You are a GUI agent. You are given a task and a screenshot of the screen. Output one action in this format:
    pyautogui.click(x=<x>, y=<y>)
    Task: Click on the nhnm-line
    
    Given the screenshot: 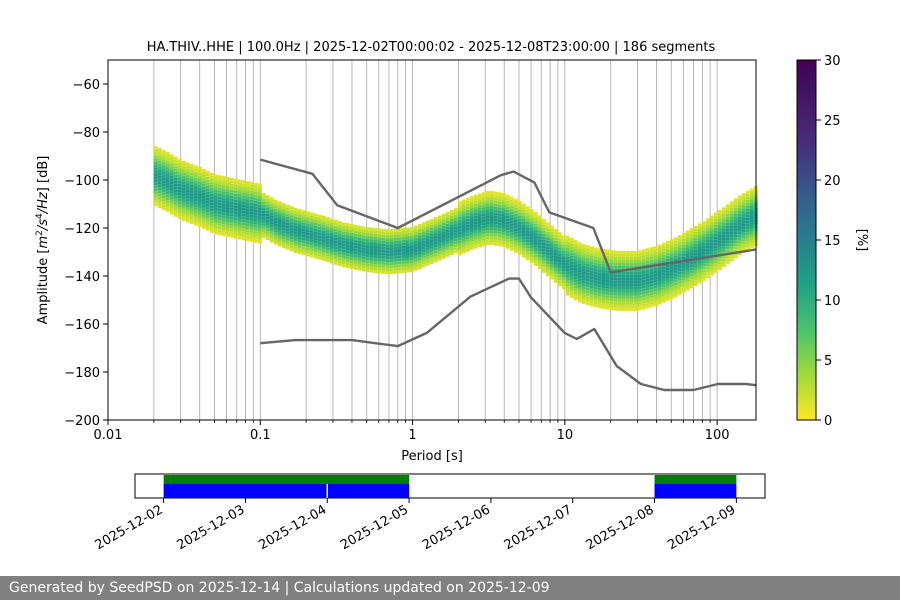 What is the action you would take?
    pyautogui.click(x=508, y=216)
    